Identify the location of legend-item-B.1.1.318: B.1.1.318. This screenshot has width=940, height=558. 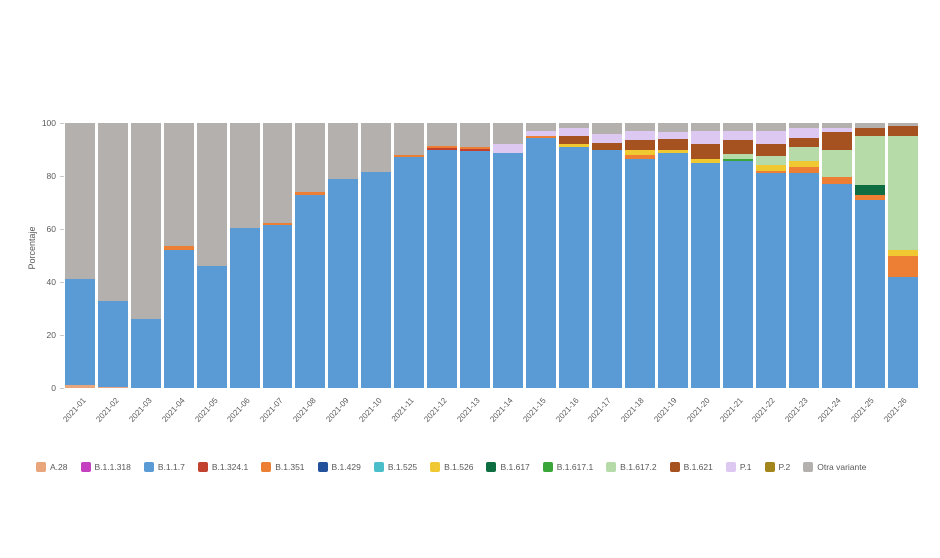
(105, 467).